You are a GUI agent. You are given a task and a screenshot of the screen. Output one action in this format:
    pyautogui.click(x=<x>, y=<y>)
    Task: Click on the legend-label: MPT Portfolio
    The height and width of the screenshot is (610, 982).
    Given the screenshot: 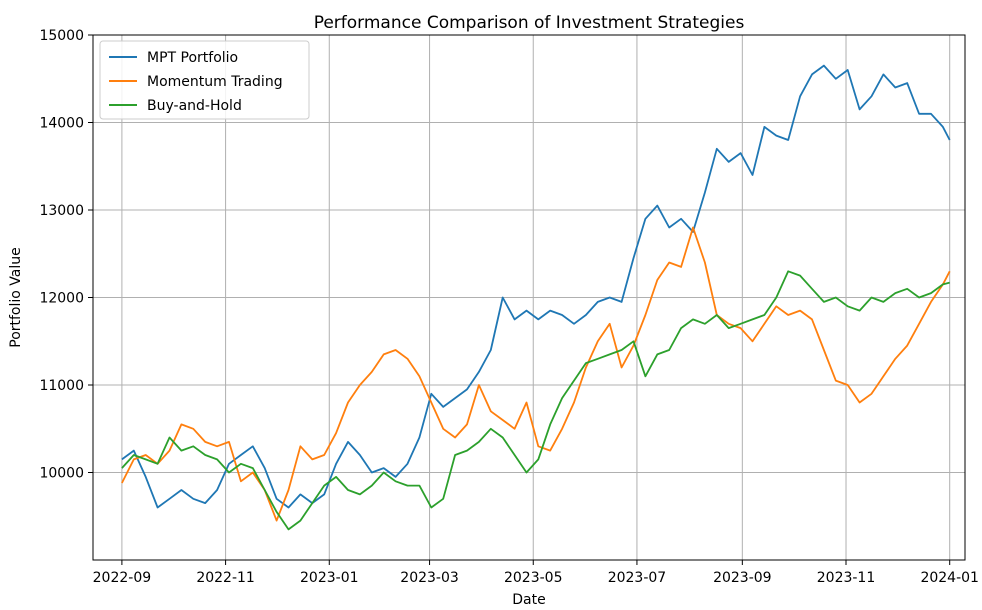 What is the action you would take?
    pyautogui.click(x=192, y=58)
    